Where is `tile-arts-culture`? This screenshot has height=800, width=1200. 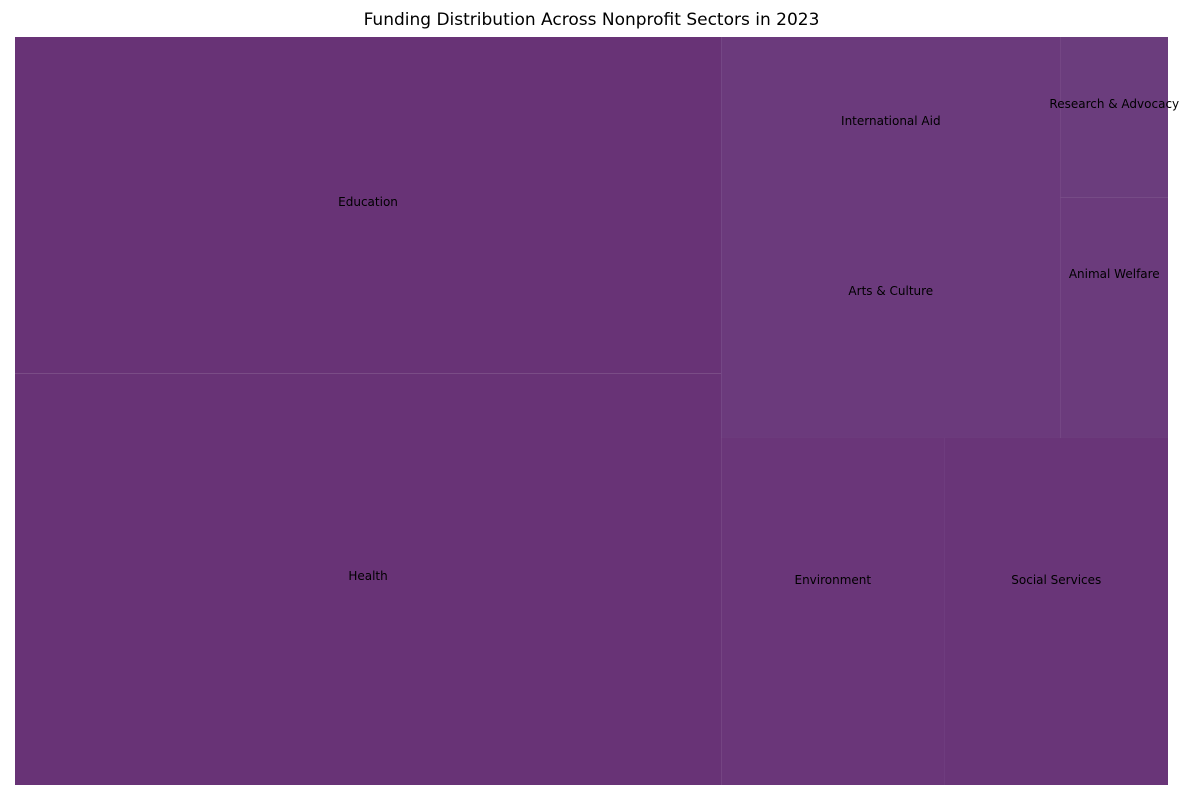
tile-arts-culture is located at coordinates (891, 337).